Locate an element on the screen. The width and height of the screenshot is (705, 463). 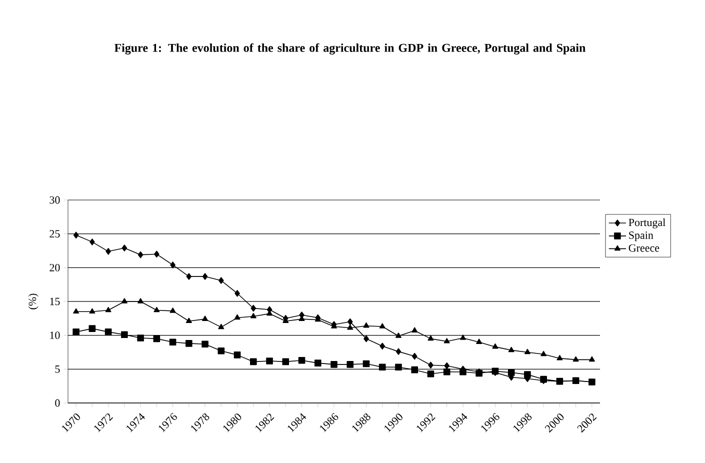
legend-label: Greece is located at coordinates (644, 248).